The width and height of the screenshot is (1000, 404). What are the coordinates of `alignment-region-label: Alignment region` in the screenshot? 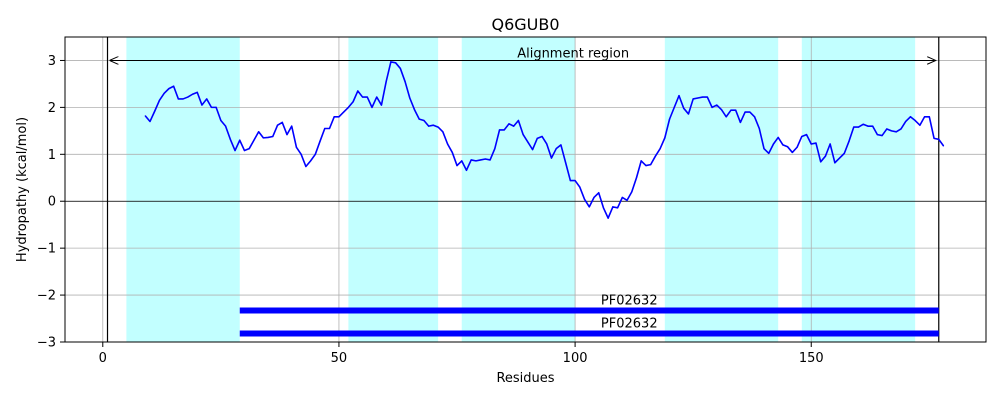 It's located at (573, 53).